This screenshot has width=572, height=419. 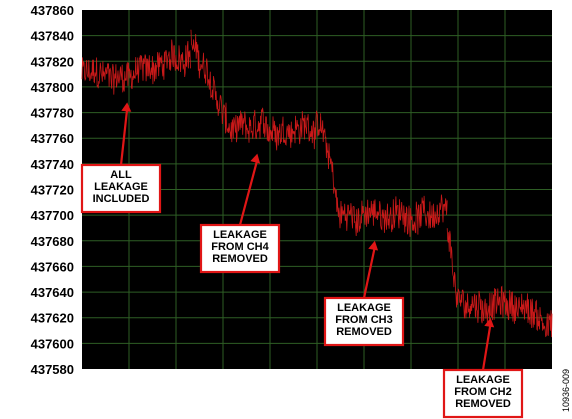 What do you see at coordinates (52, 266) in the screenshot?
I see `y-tick-label: 437660` at bounding box center [52, 266].